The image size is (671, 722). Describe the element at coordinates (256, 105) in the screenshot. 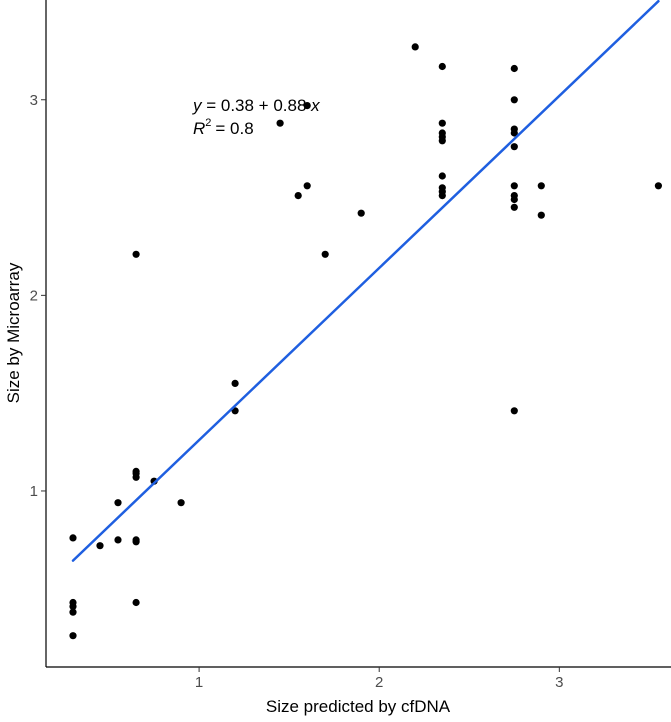

I see `regression-equation: y = 0.38 + 0.88 x` at that location.